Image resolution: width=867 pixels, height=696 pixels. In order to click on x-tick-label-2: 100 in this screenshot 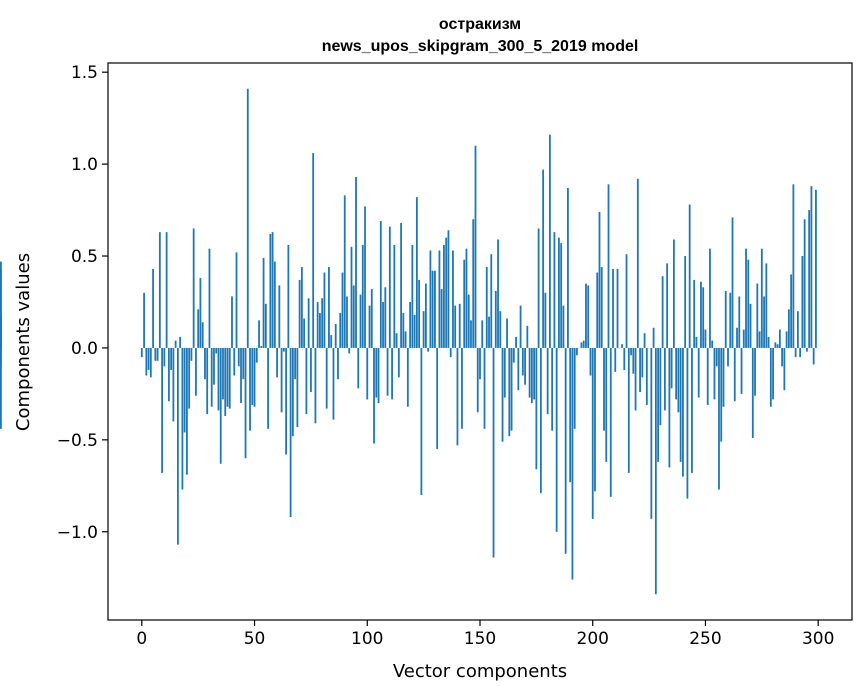, I will do `click(367, 639)`.